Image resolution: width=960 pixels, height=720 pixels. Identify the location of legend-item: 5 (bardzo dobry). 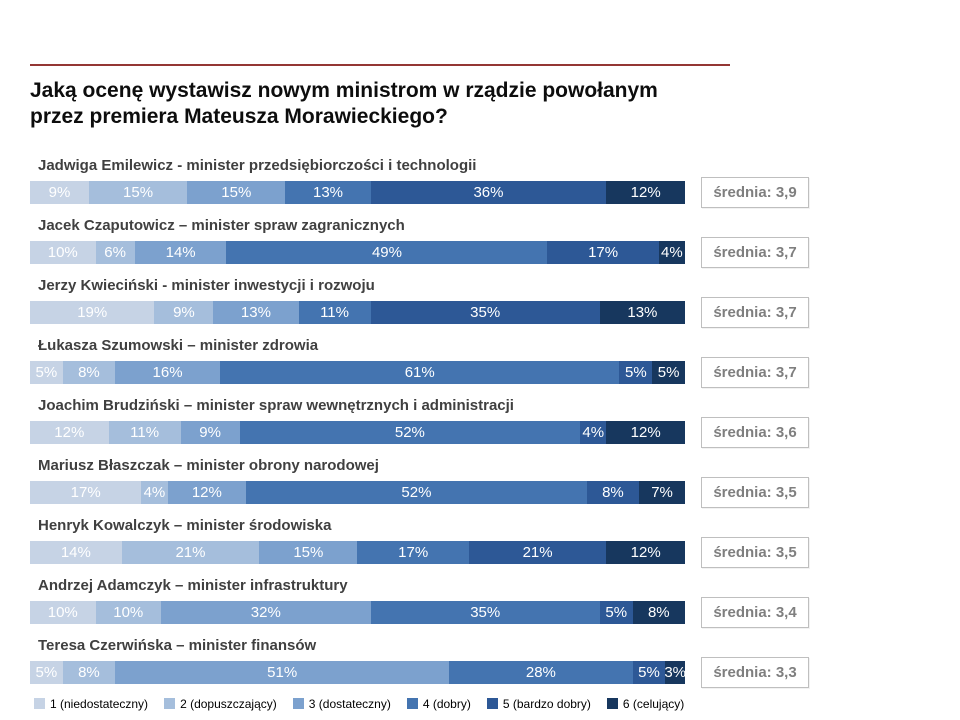
(538, 703).